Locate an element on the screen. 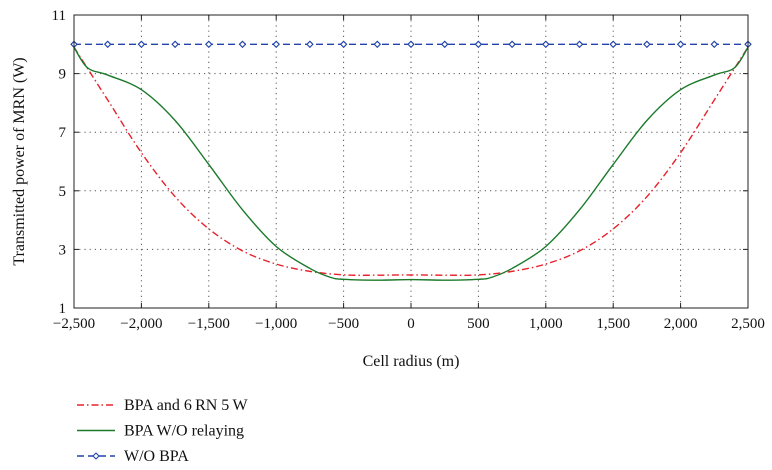 This screenshot has height=470, width=772. y-tick-label: 3 is located at coordinates (63, 250).